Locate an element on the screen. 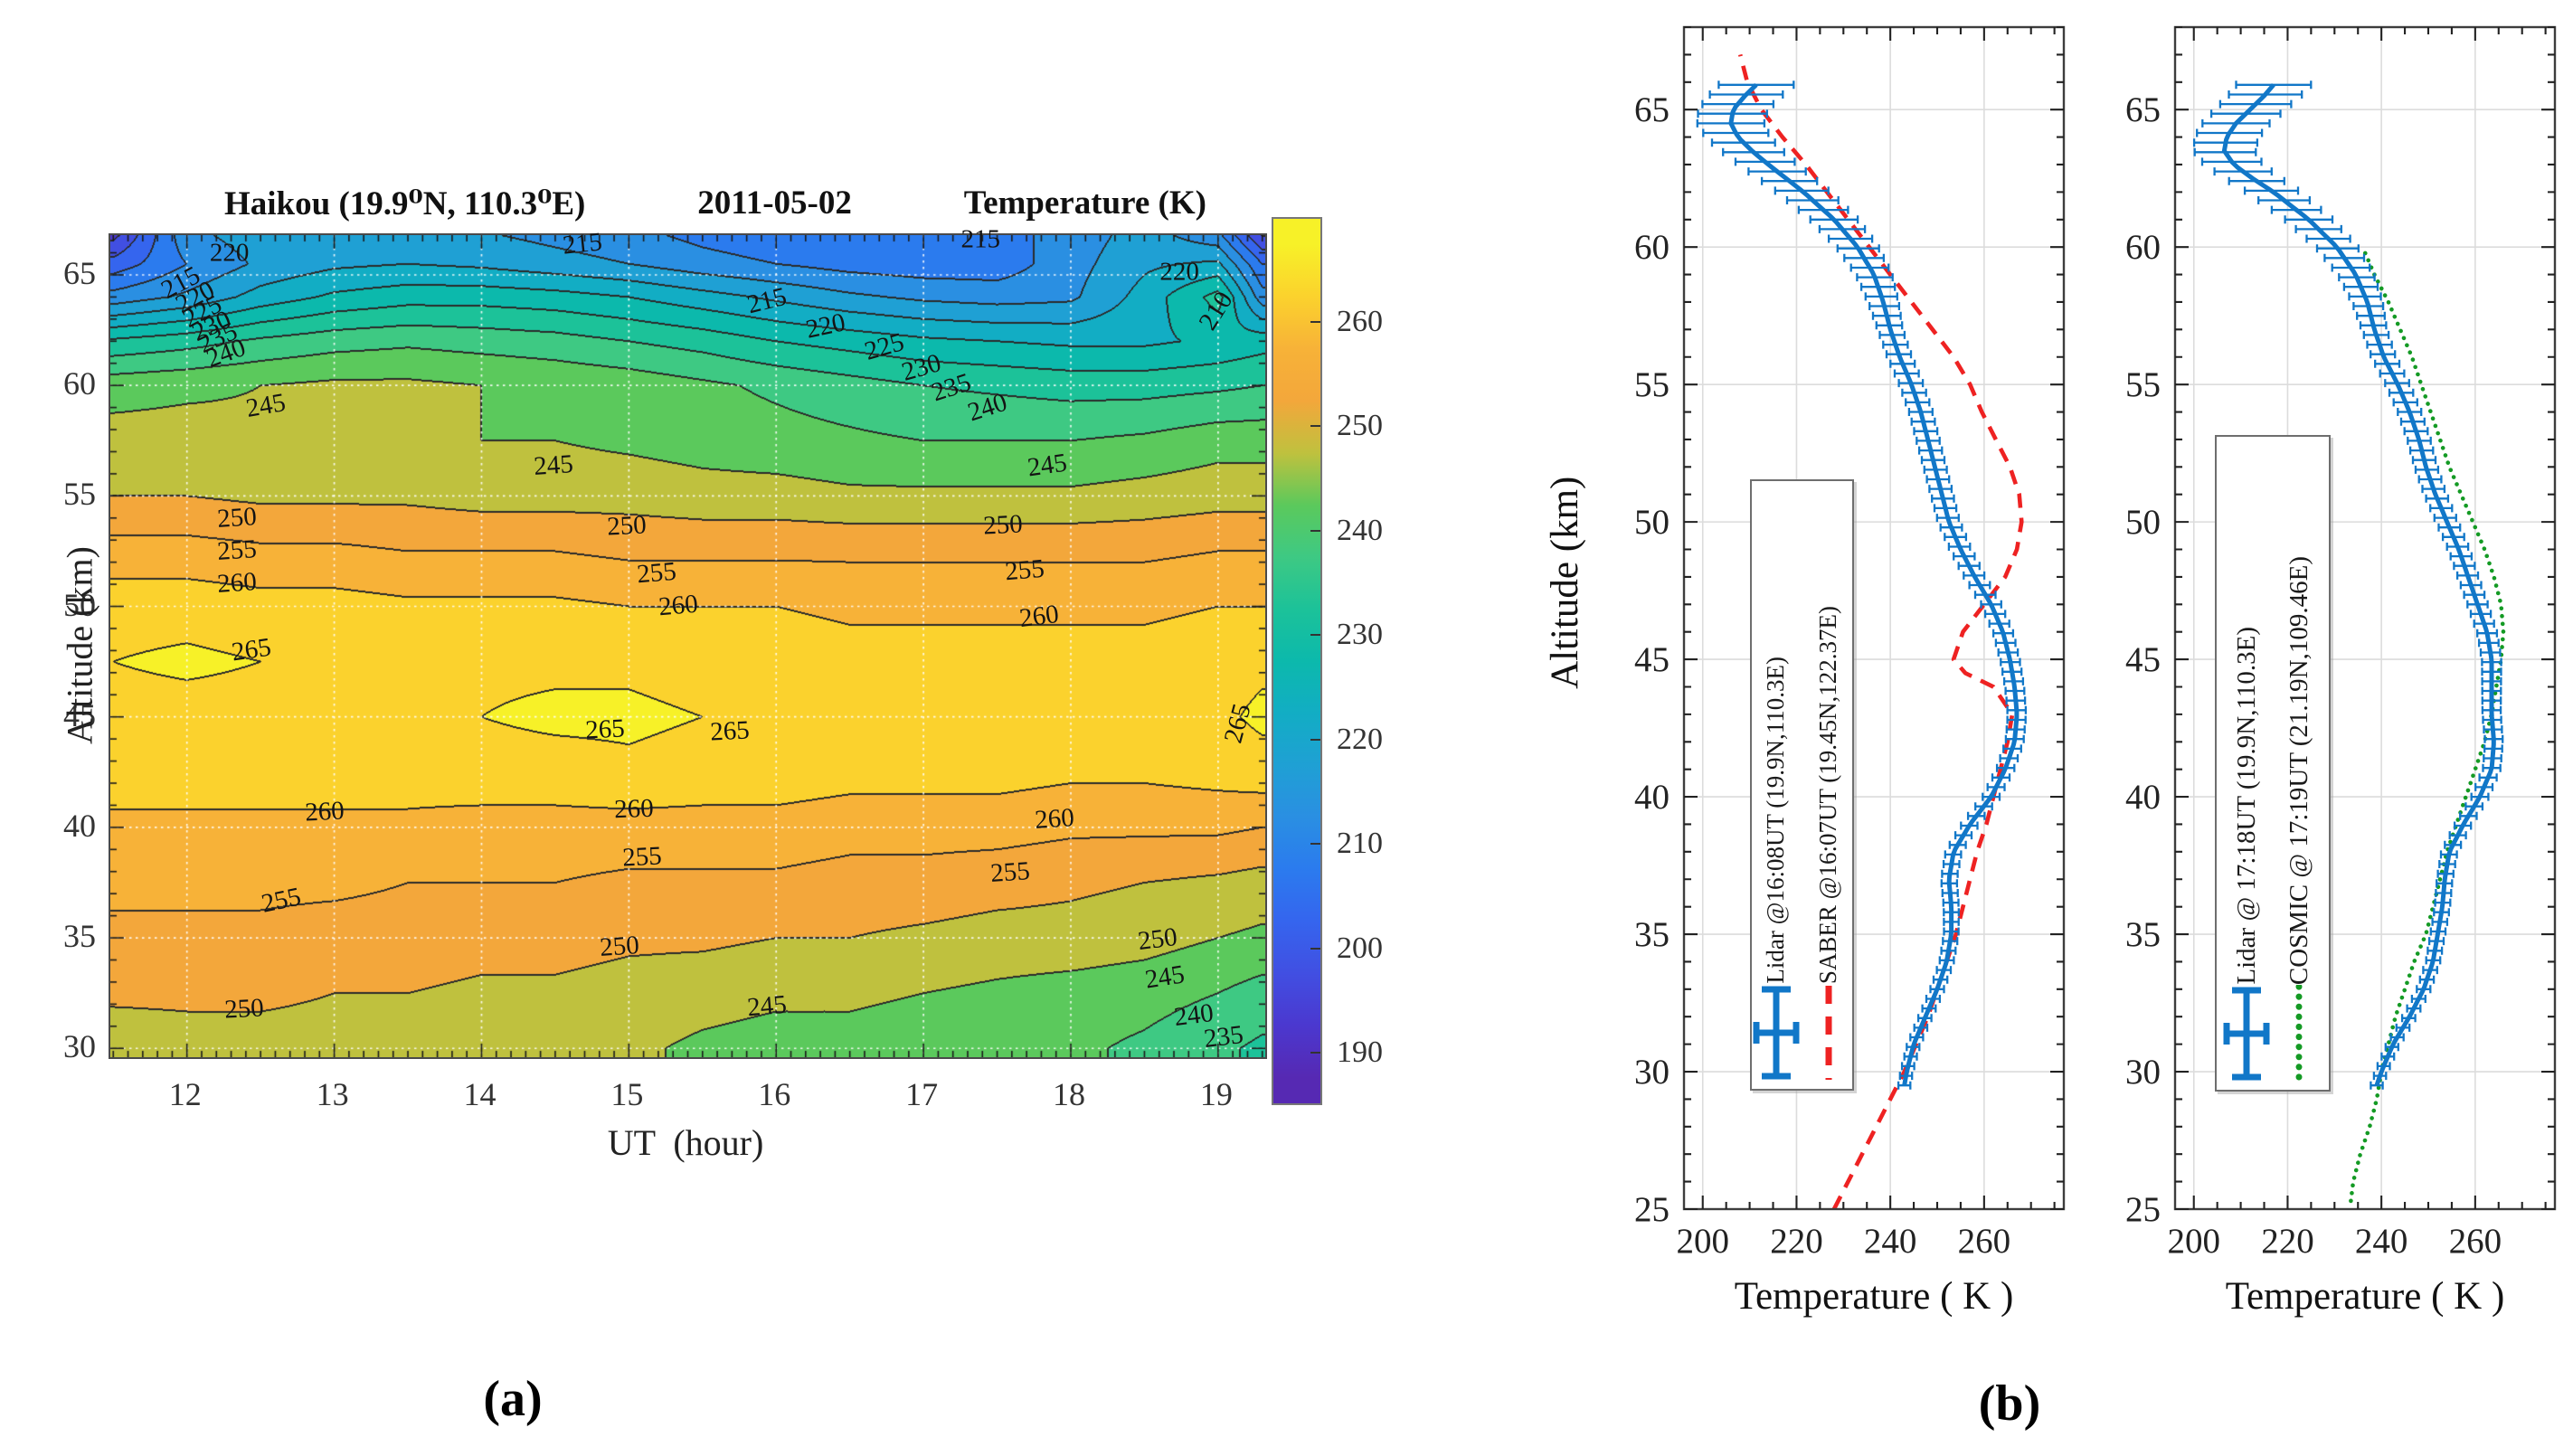 This screenshot has width=2573, height=1456. saber-profile-line is located at coordinates (1880, 632).